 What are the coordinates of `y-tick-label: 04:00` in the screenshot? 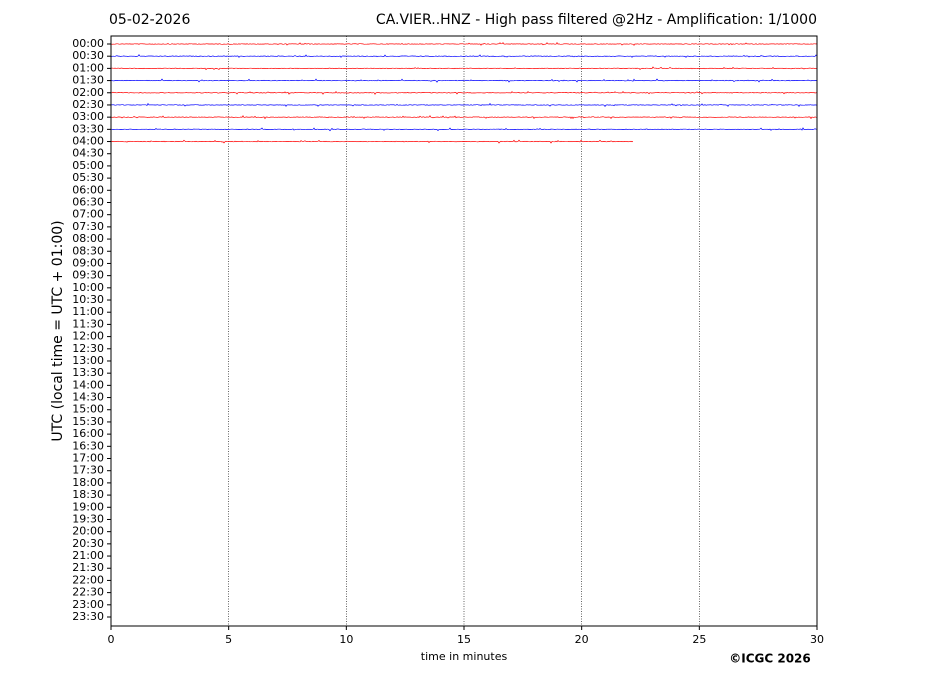 It's located at (88, 141).